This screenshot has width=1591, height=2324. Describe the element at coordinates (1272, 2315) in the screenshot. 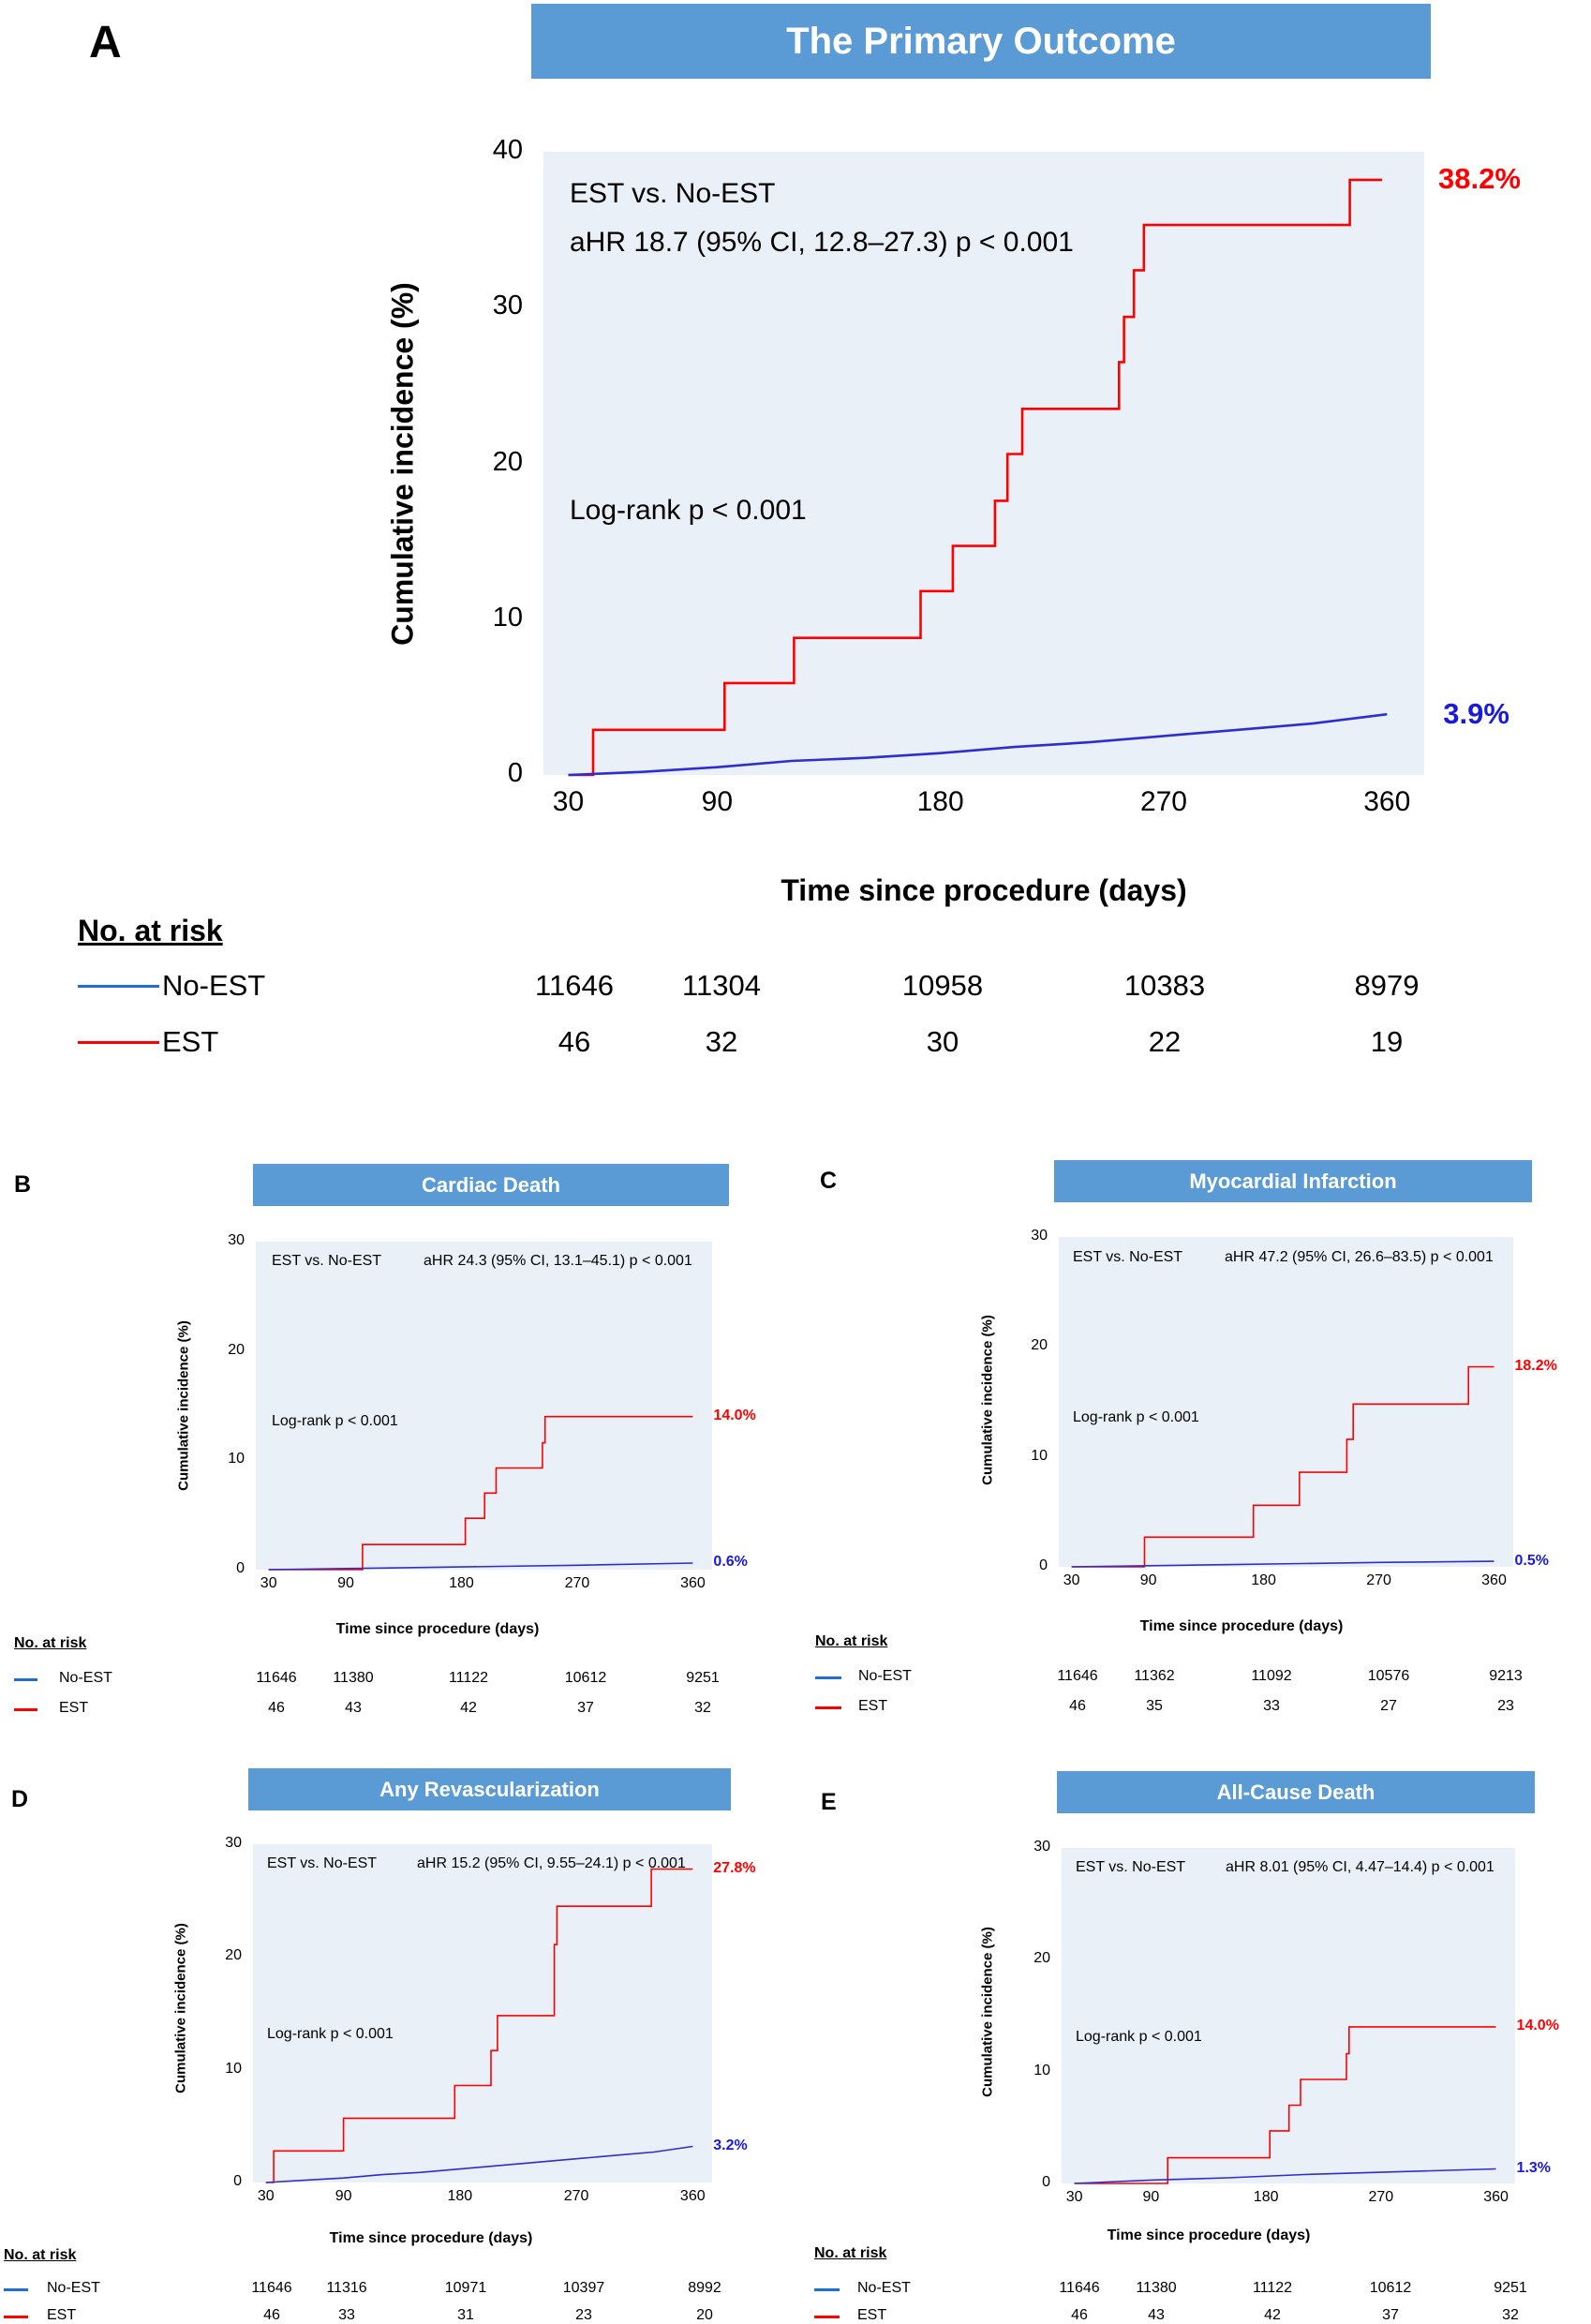

I see `panel-e-risk-value: 42` at that location.